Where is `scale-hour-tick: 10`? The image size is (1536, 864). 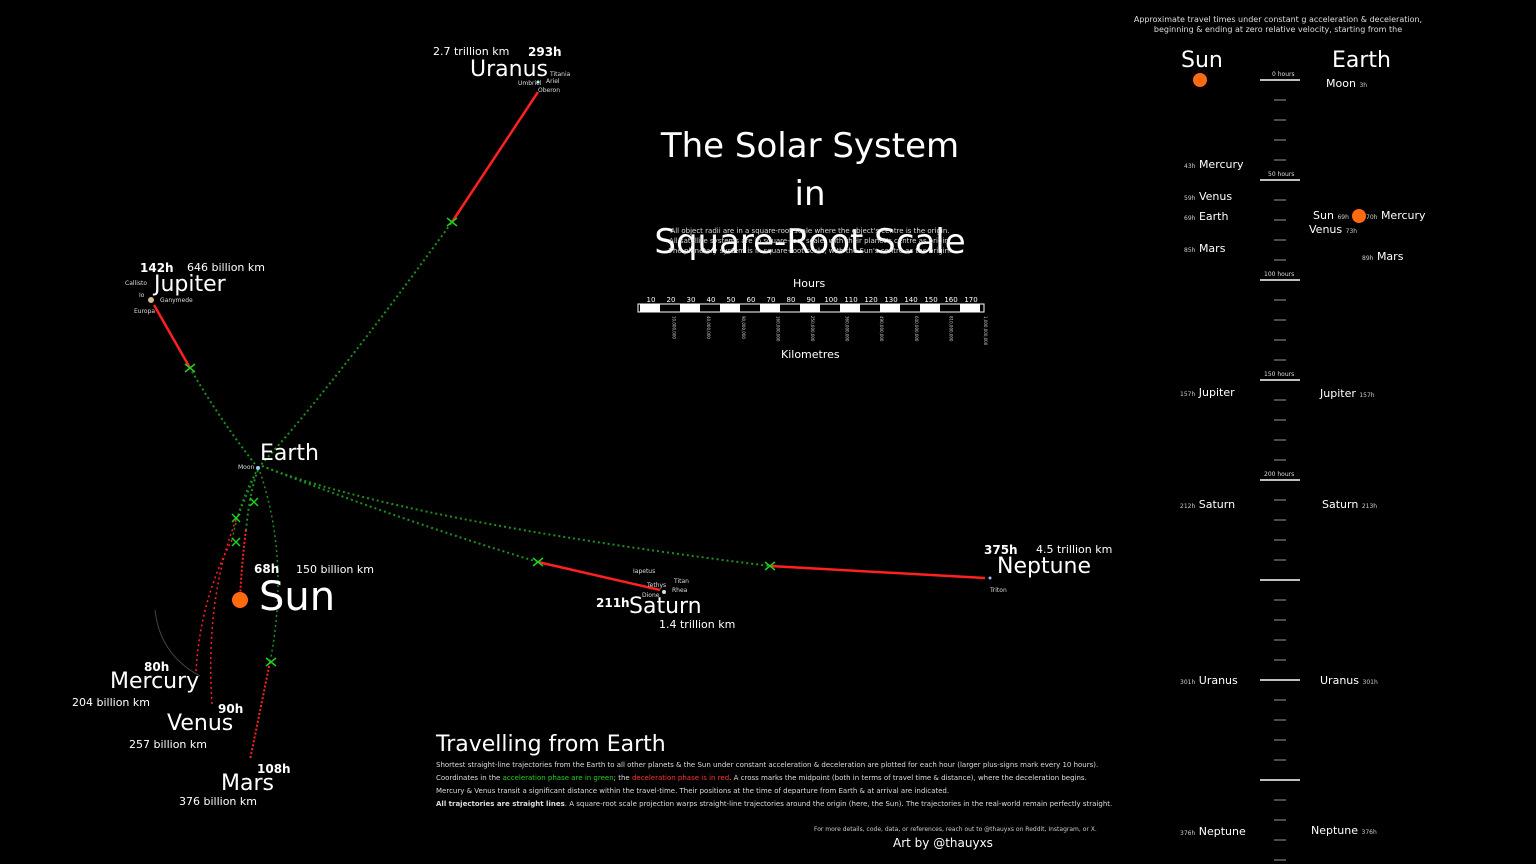 scale-hour-tick: 10 is located at coordinates (651, 300).